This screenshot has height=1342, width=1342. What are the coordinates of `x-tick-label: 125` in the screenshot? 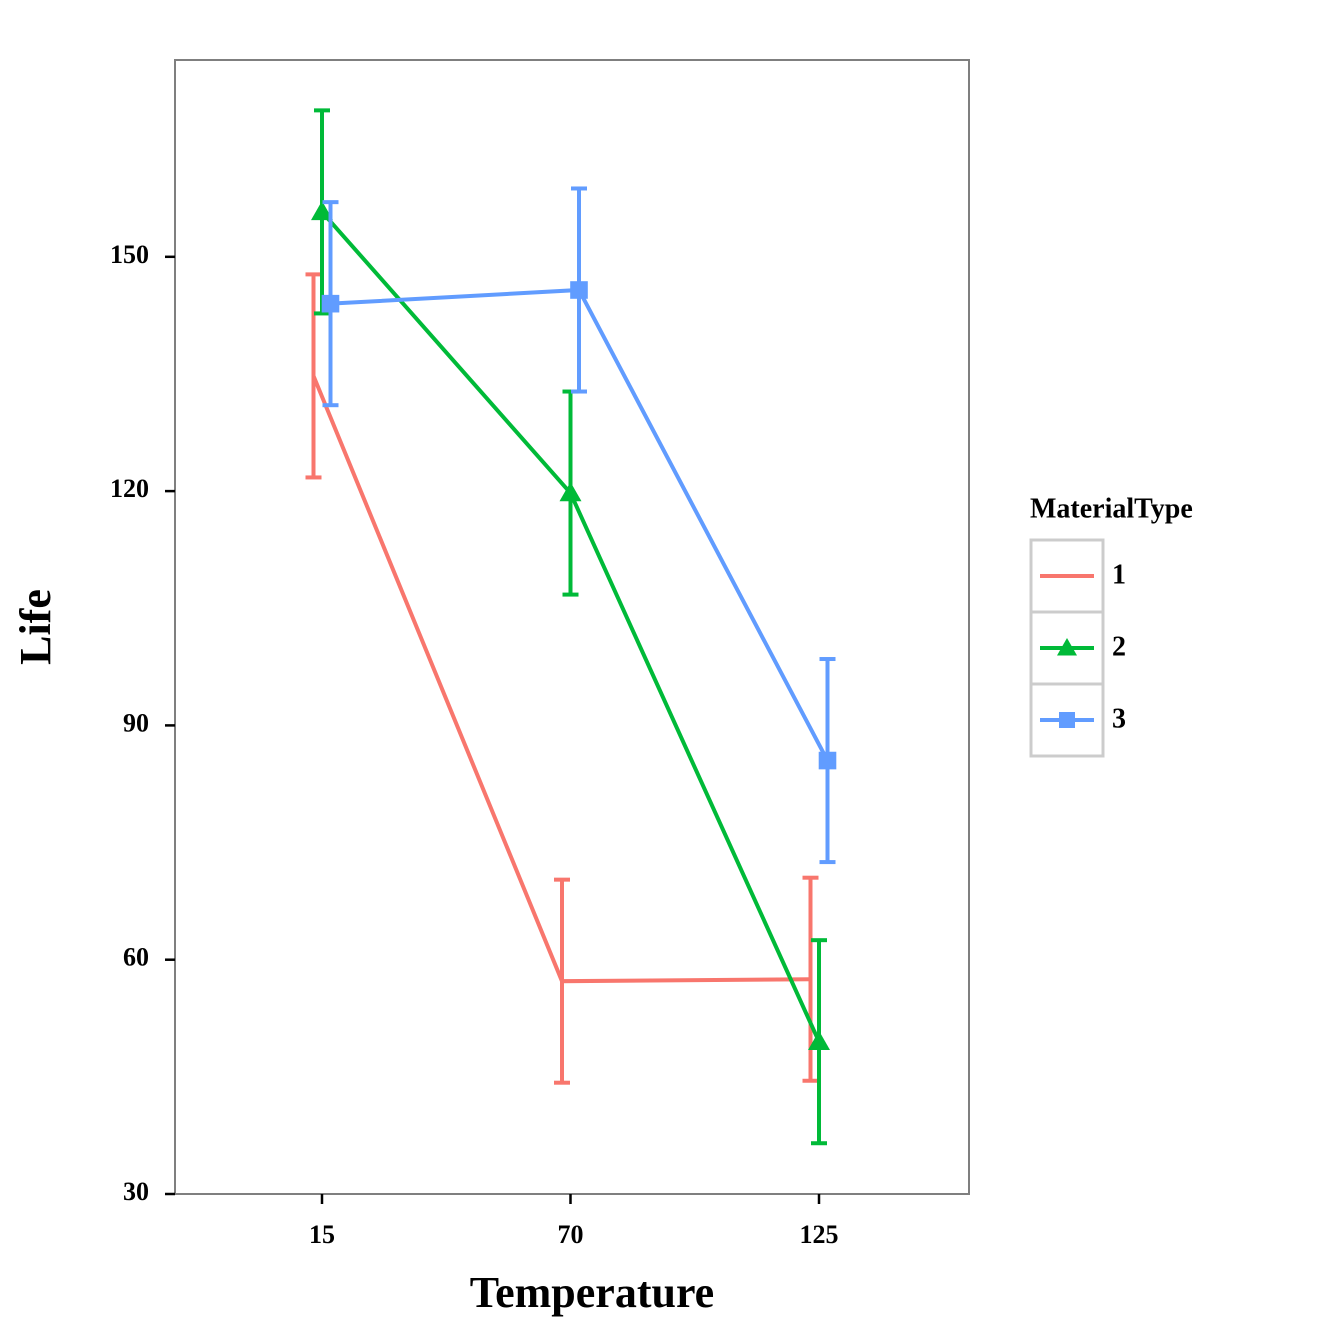 It's located at (819, 1234).